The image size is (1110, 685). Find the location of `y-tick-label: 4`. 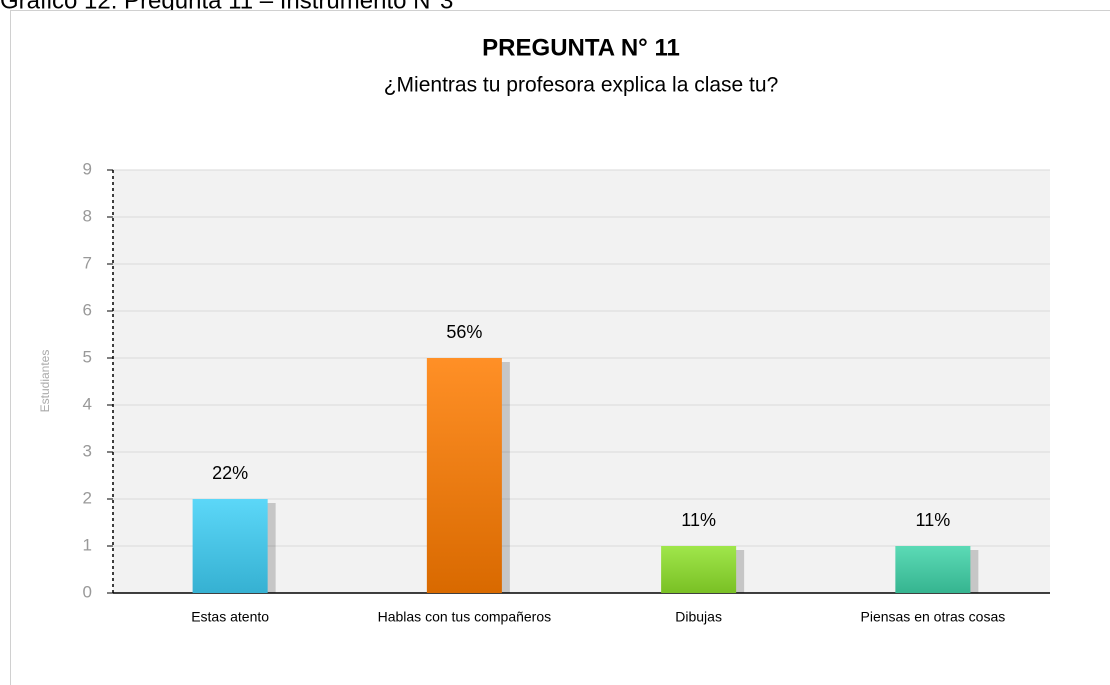

y-tick-label: 4 is located at coordinates (87, 403).